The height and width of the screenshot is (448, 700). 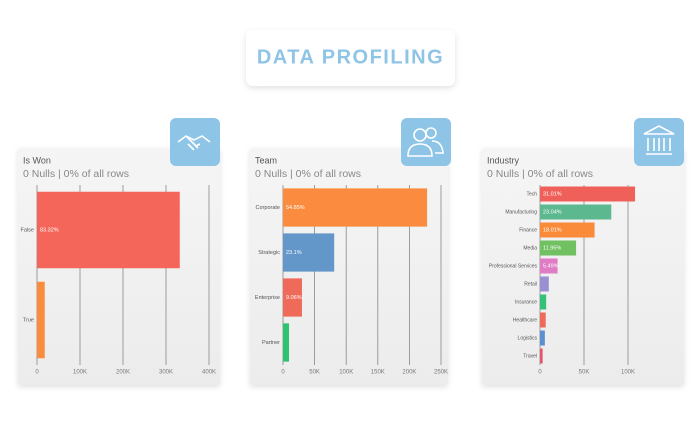 I want to click on header-title: DATA PROFILING, so click(x=350, y=57).